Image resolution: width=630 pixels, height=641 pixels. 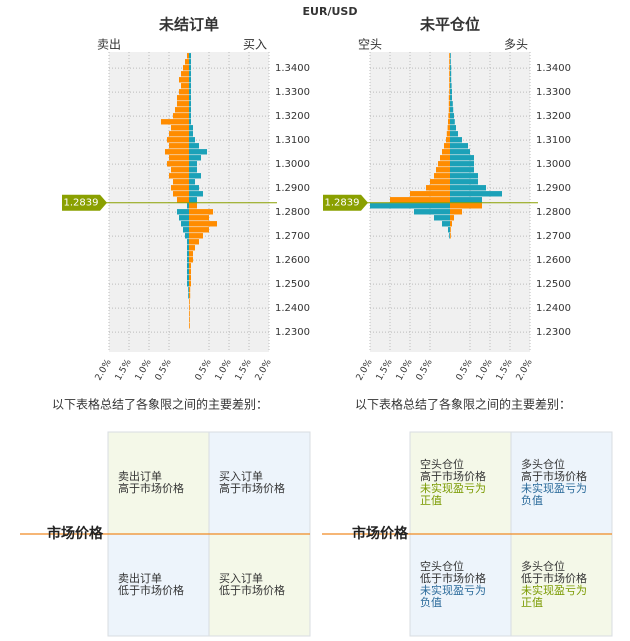 I want to click on y-tick-label: 1.2300, so click(x=292, y=332).